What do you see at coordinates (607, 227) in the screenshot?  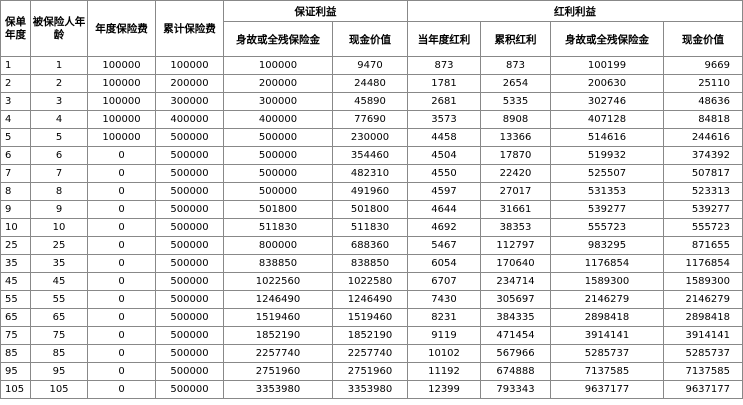 I see `table-cell: 555723` at bounding box center [607, 227].